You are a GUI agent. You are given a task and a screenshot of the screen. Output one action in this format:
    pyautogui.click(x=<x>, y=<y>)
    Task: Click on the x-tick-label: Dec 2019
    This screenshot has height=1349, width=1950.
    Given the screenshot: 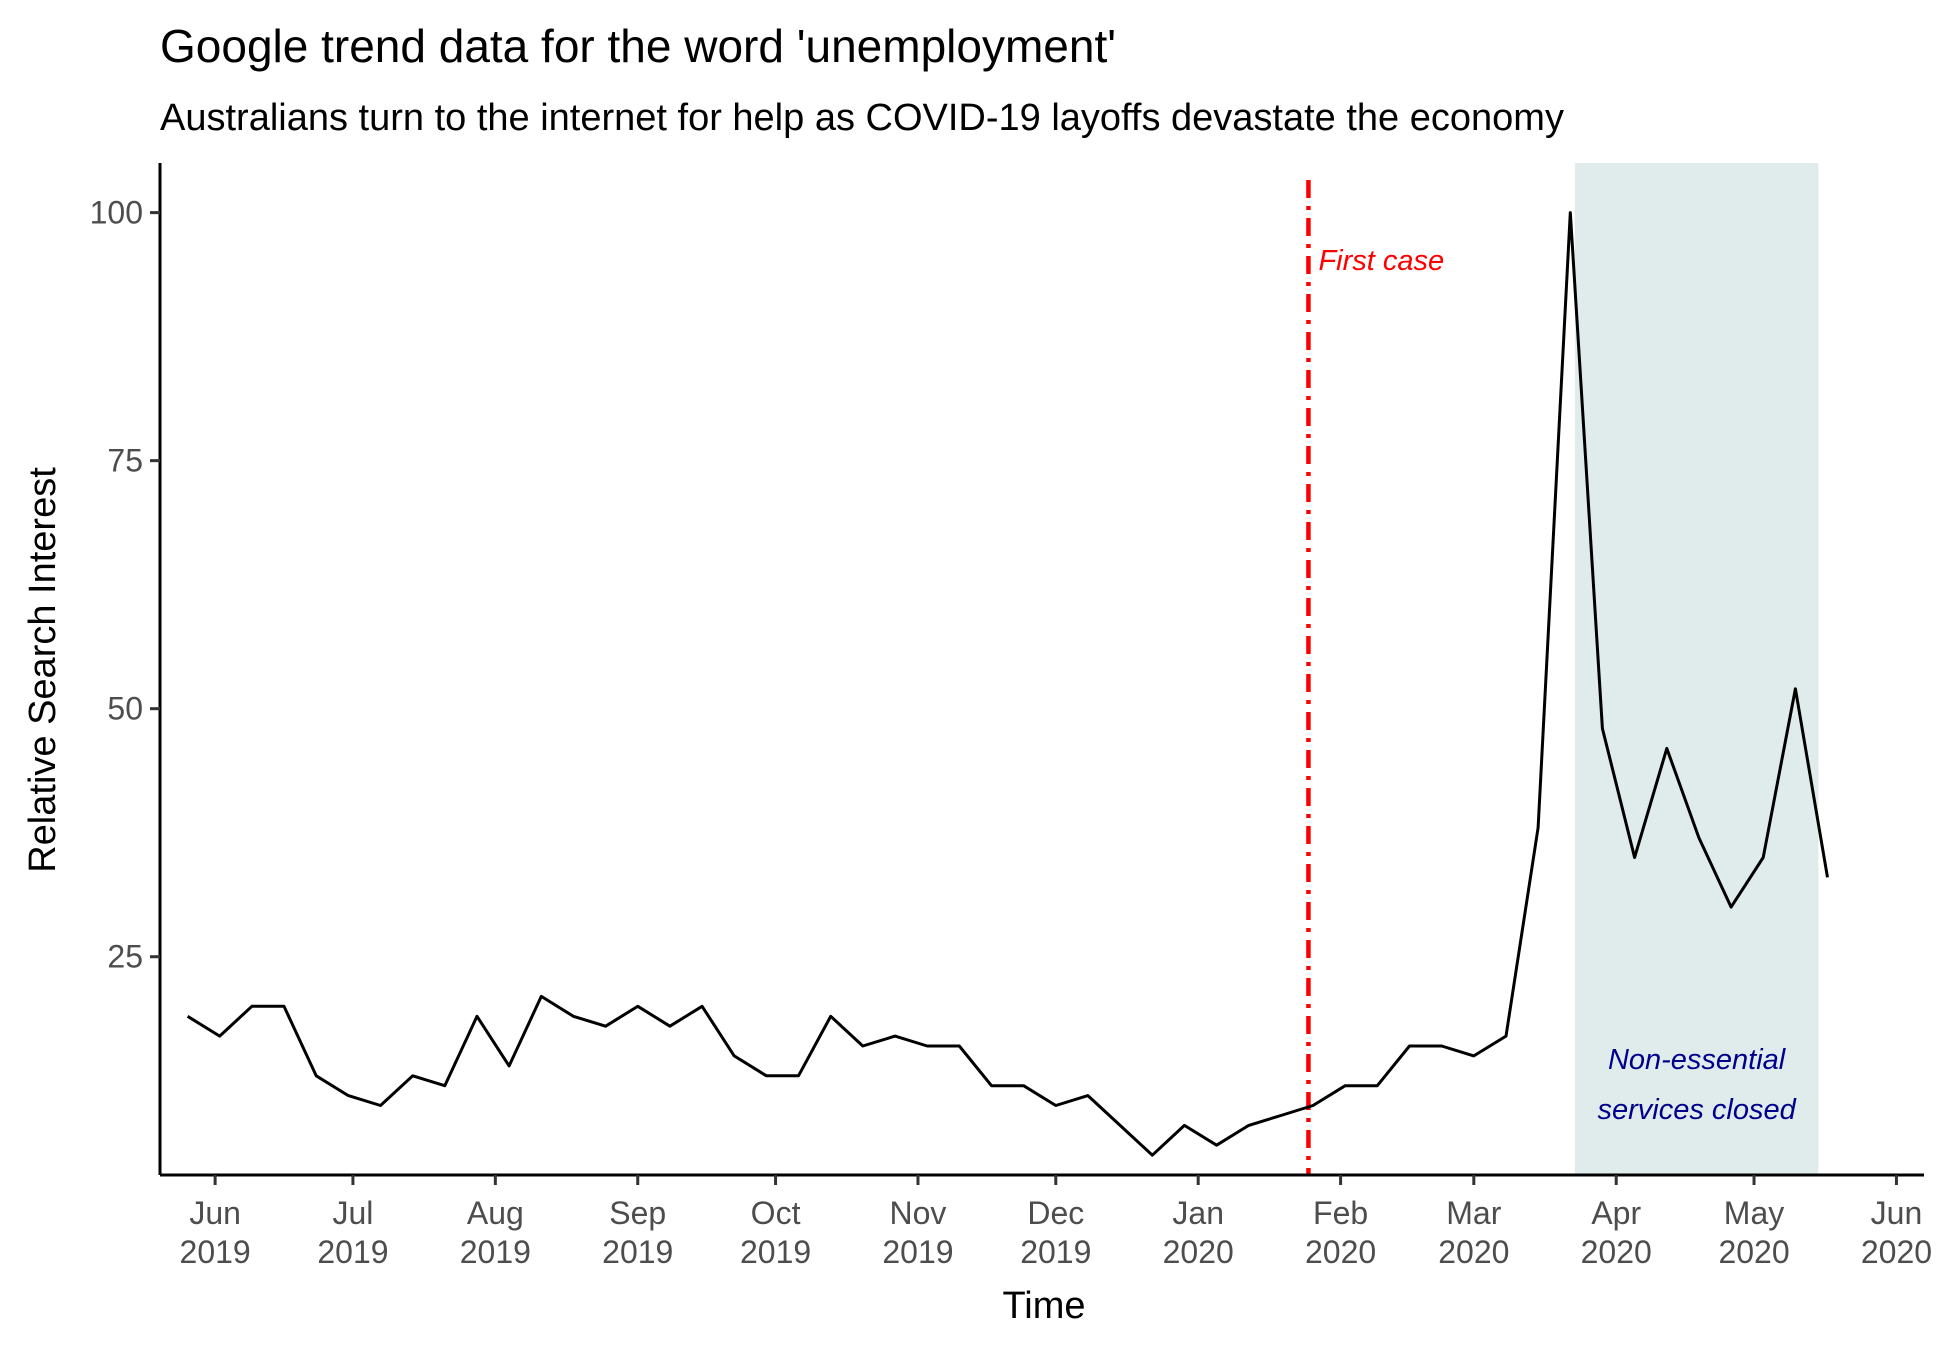 What is the action you would take?
    pyautogui.click(x=1055, y=1232)
    